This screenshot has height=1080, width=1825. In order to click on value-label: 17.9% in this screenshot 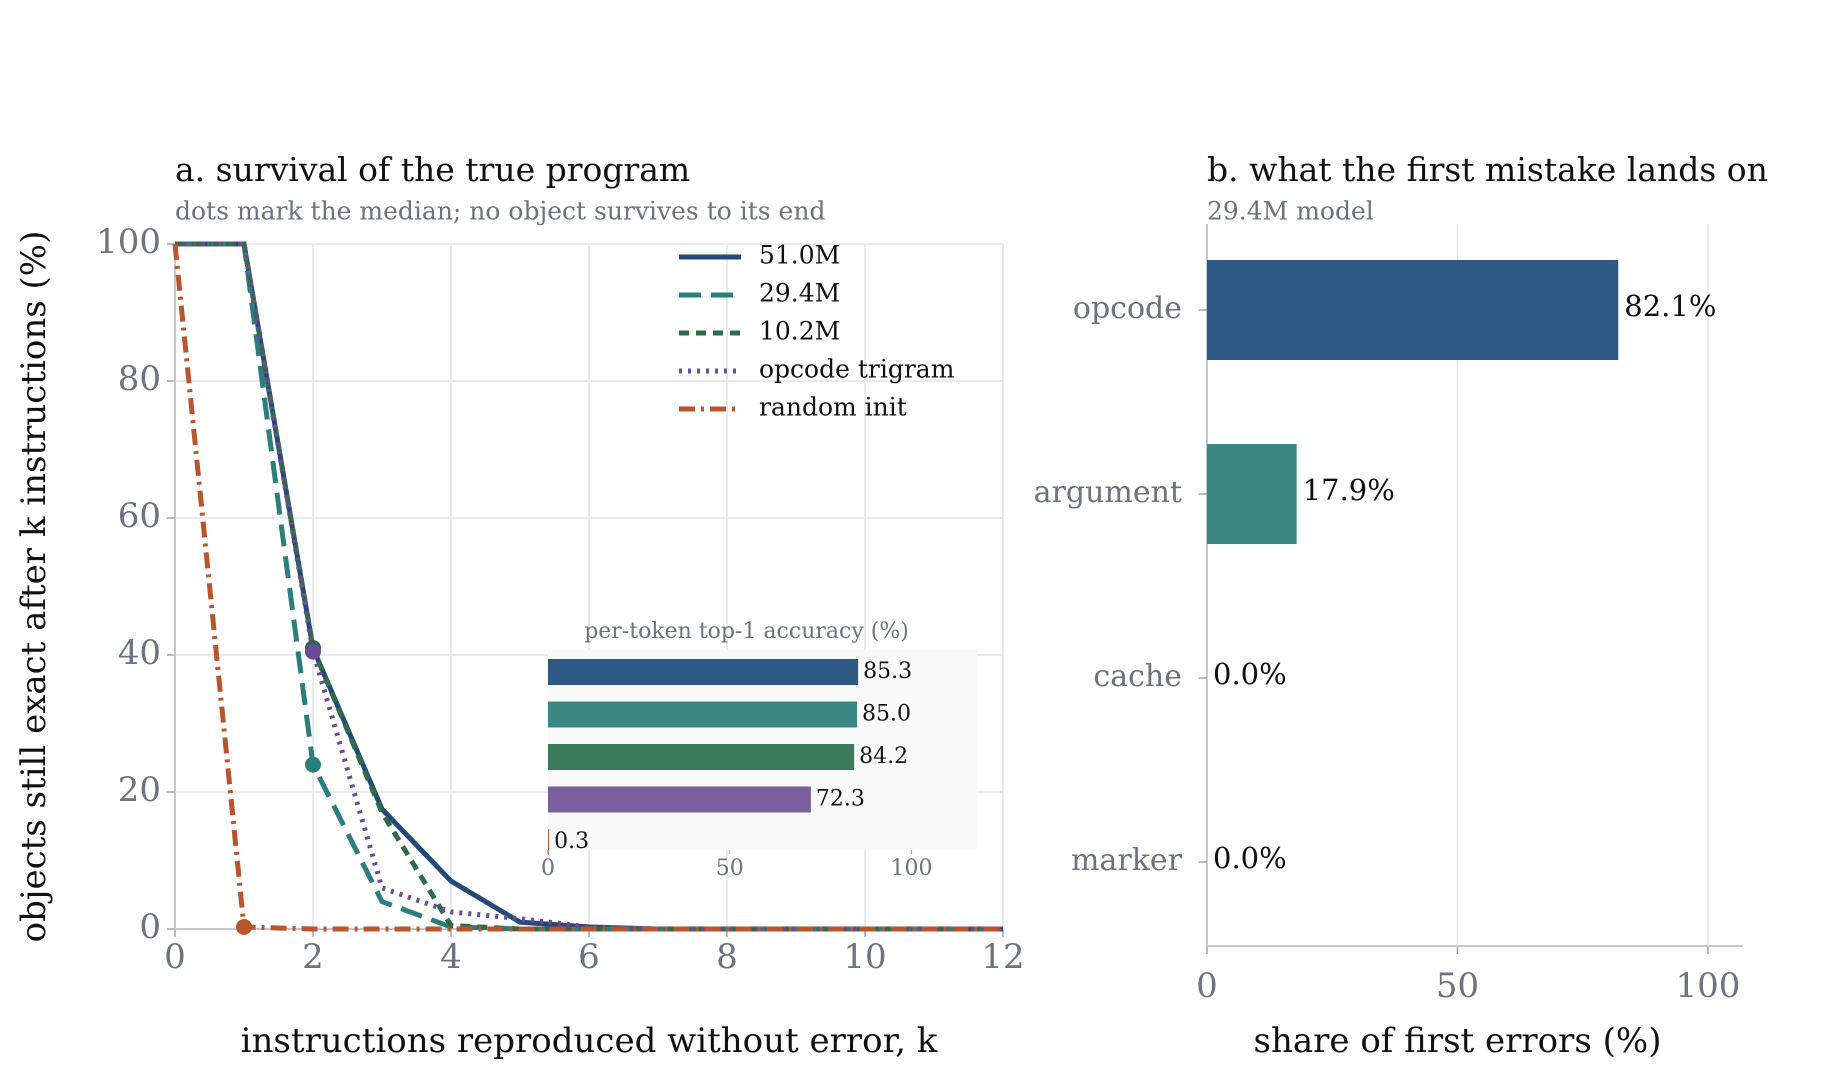, I will do `click(1349, 490)`.